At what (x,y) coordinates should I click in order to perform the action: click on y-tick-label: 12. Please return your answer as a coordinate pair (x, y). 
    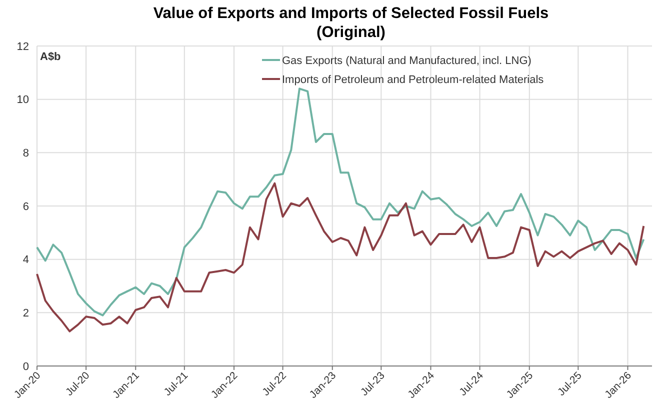
    Looking at the image, I should click on (22, 46).